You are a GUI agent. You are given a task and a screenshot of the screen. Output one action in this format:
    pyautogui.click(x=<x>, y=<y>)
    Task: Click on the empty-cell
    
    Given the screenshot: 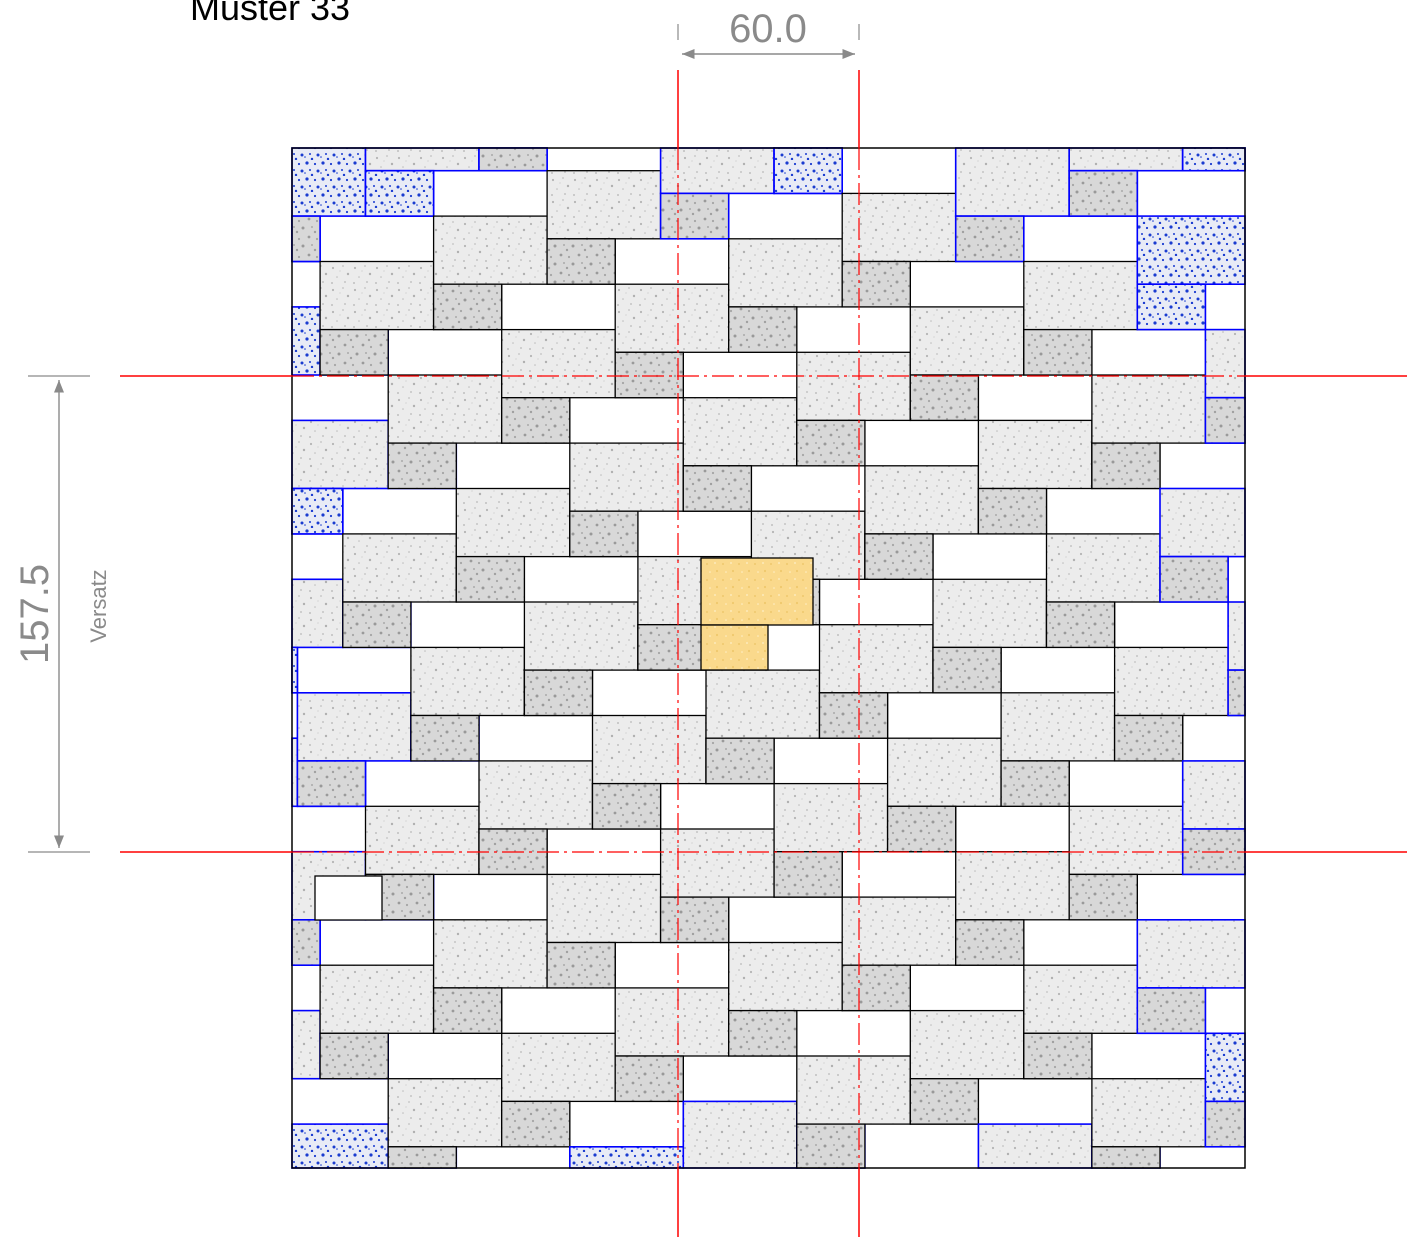 What is the action you would take?
    pyautogui.click(x=348, y=898)
    